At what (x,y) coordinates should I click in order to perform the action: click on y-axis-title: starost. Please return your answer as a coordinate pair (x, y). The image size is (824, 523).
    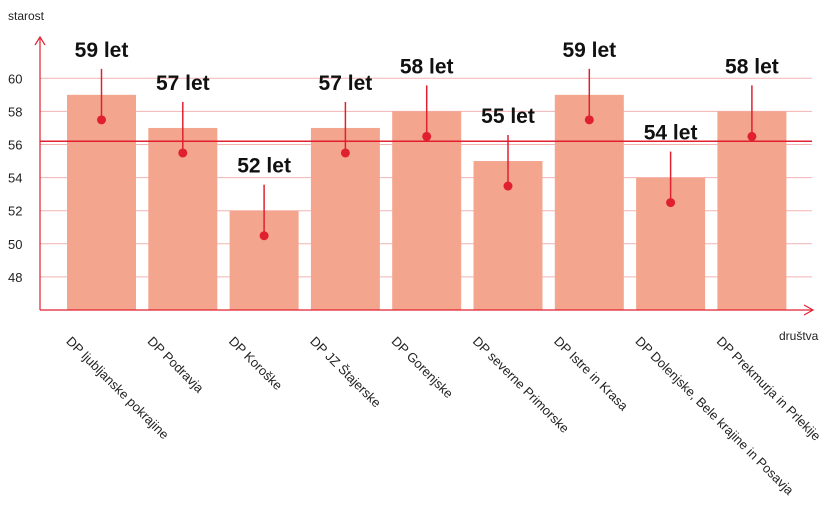
    Looking at the image, I should click on (26, 16).